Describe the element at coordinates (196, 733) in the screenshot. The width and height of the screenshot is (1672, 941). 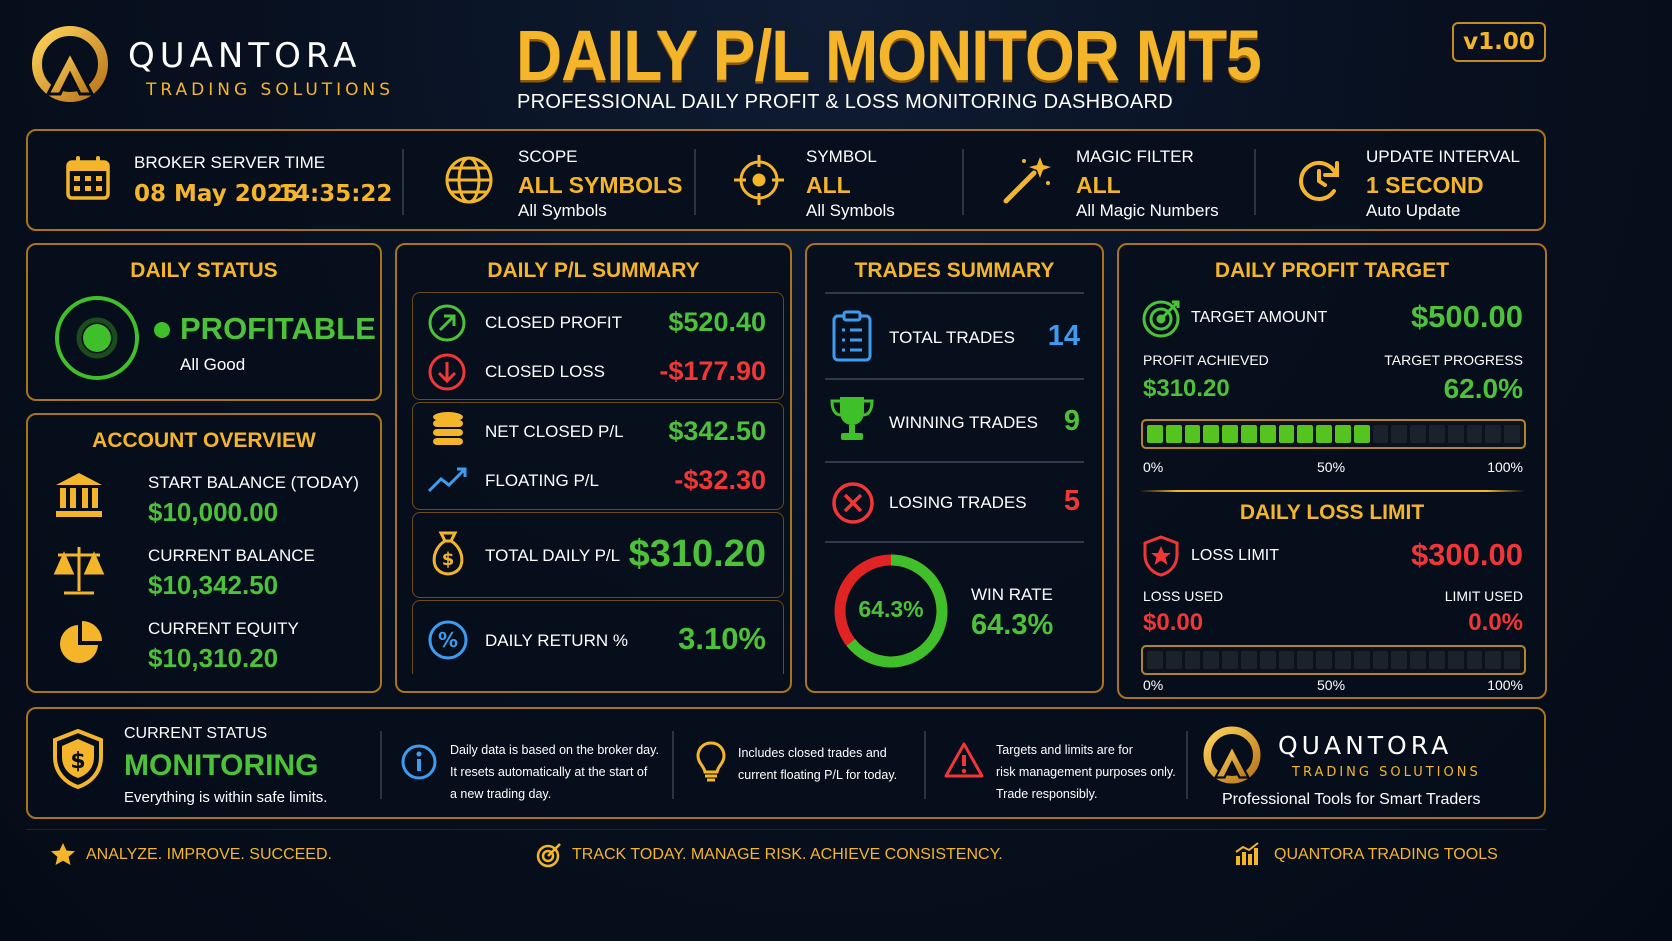
I see `current-status-label: CURRENT STATUS` at that location.